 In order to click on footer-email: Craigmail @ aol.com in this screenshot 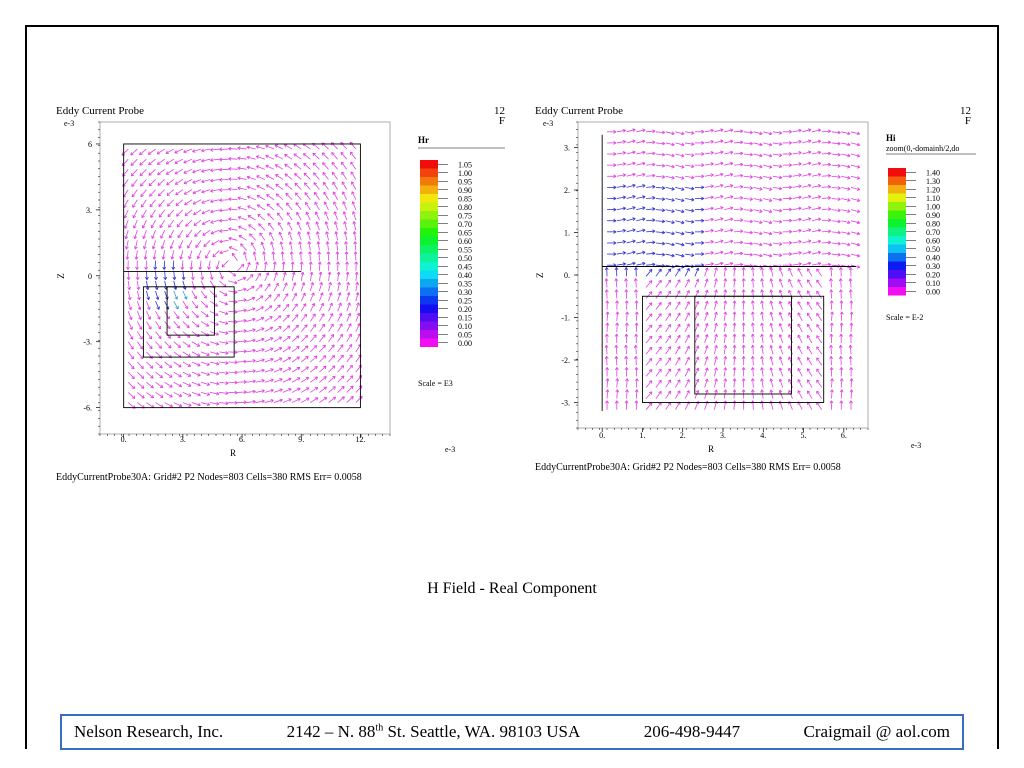, I will do `click(876, 731)`.